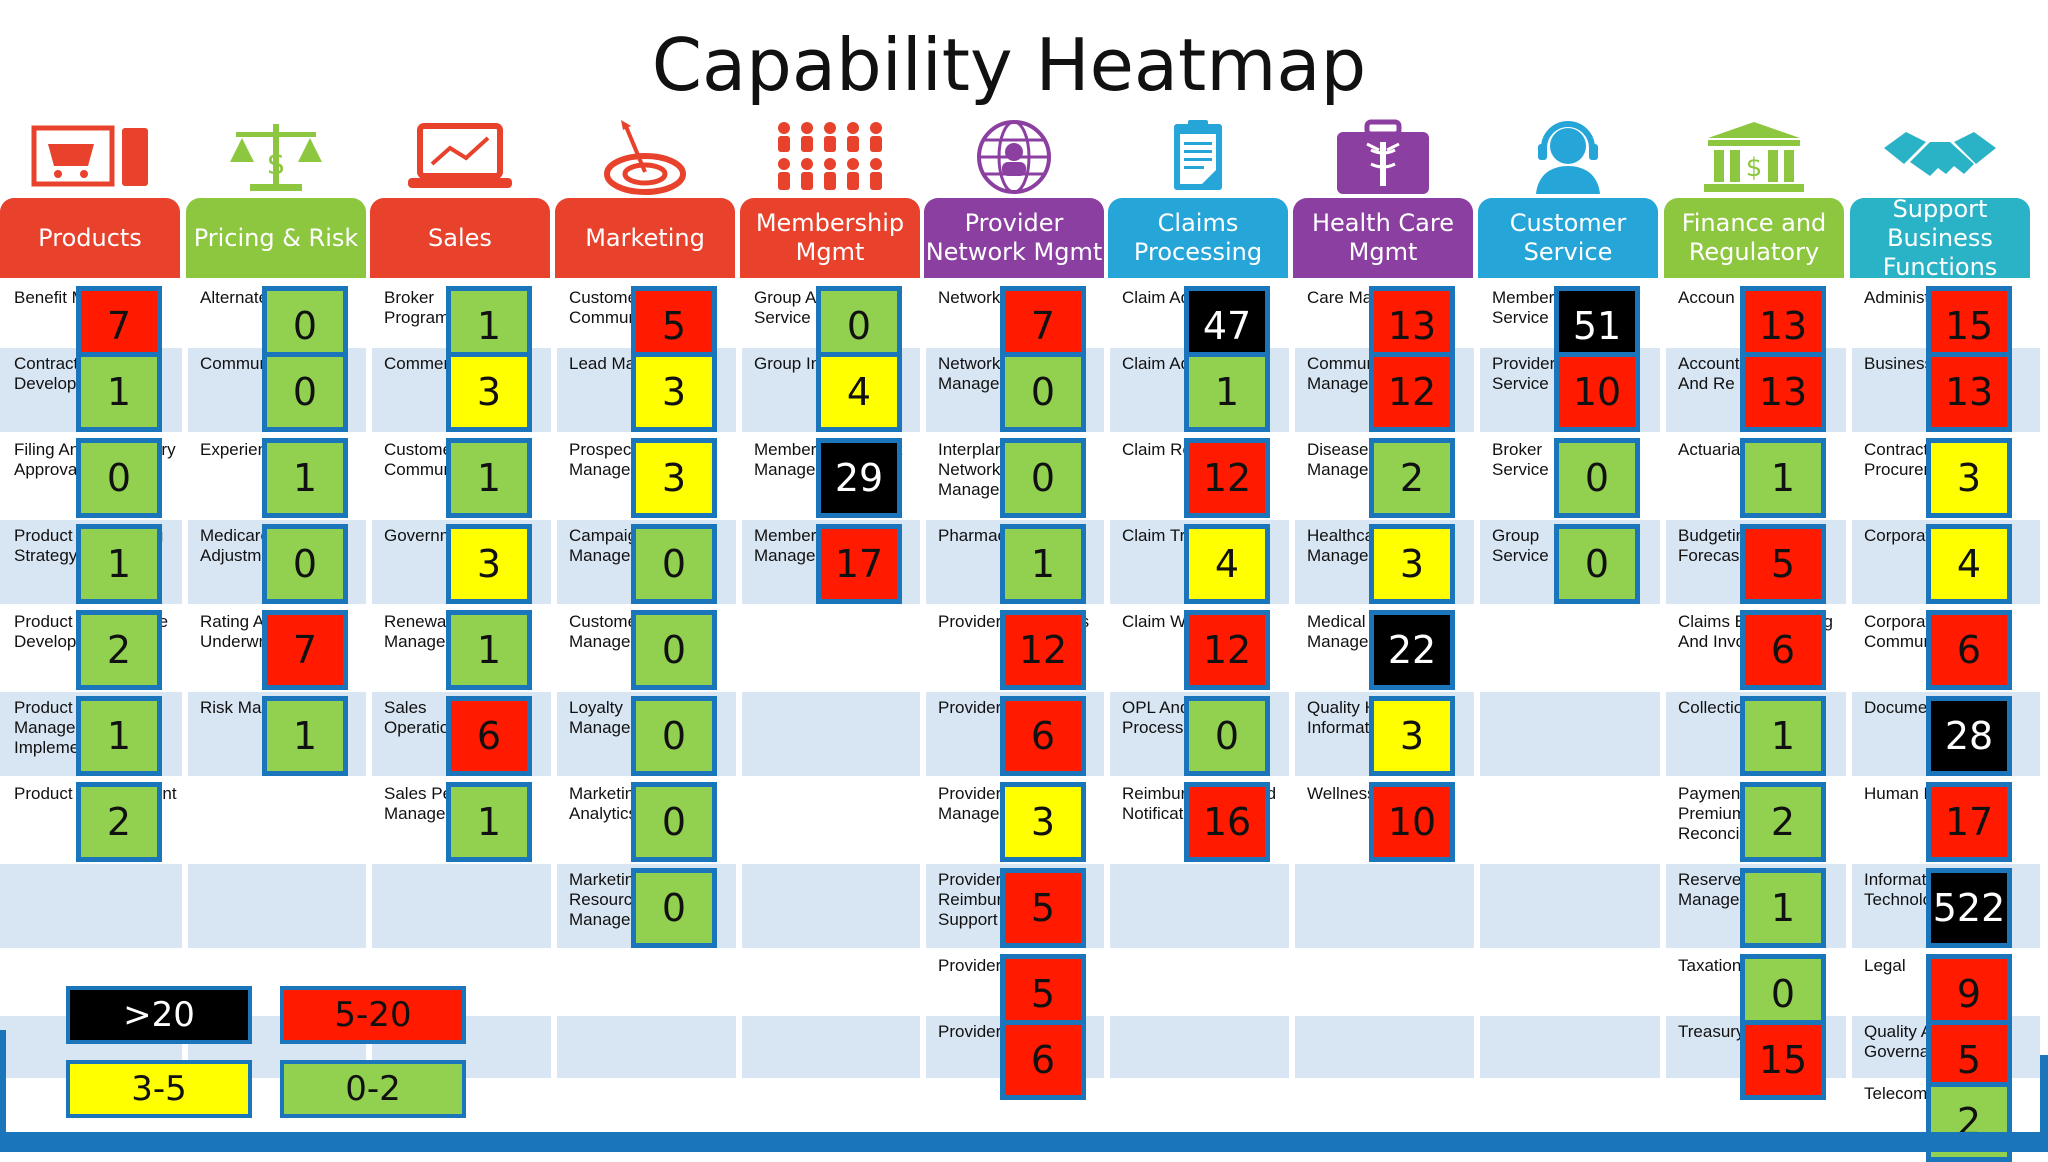 Image resolution: width=2048 pixels, height=1162 pixels. I want to click on legend-over20: >20, so click(159, 1015).